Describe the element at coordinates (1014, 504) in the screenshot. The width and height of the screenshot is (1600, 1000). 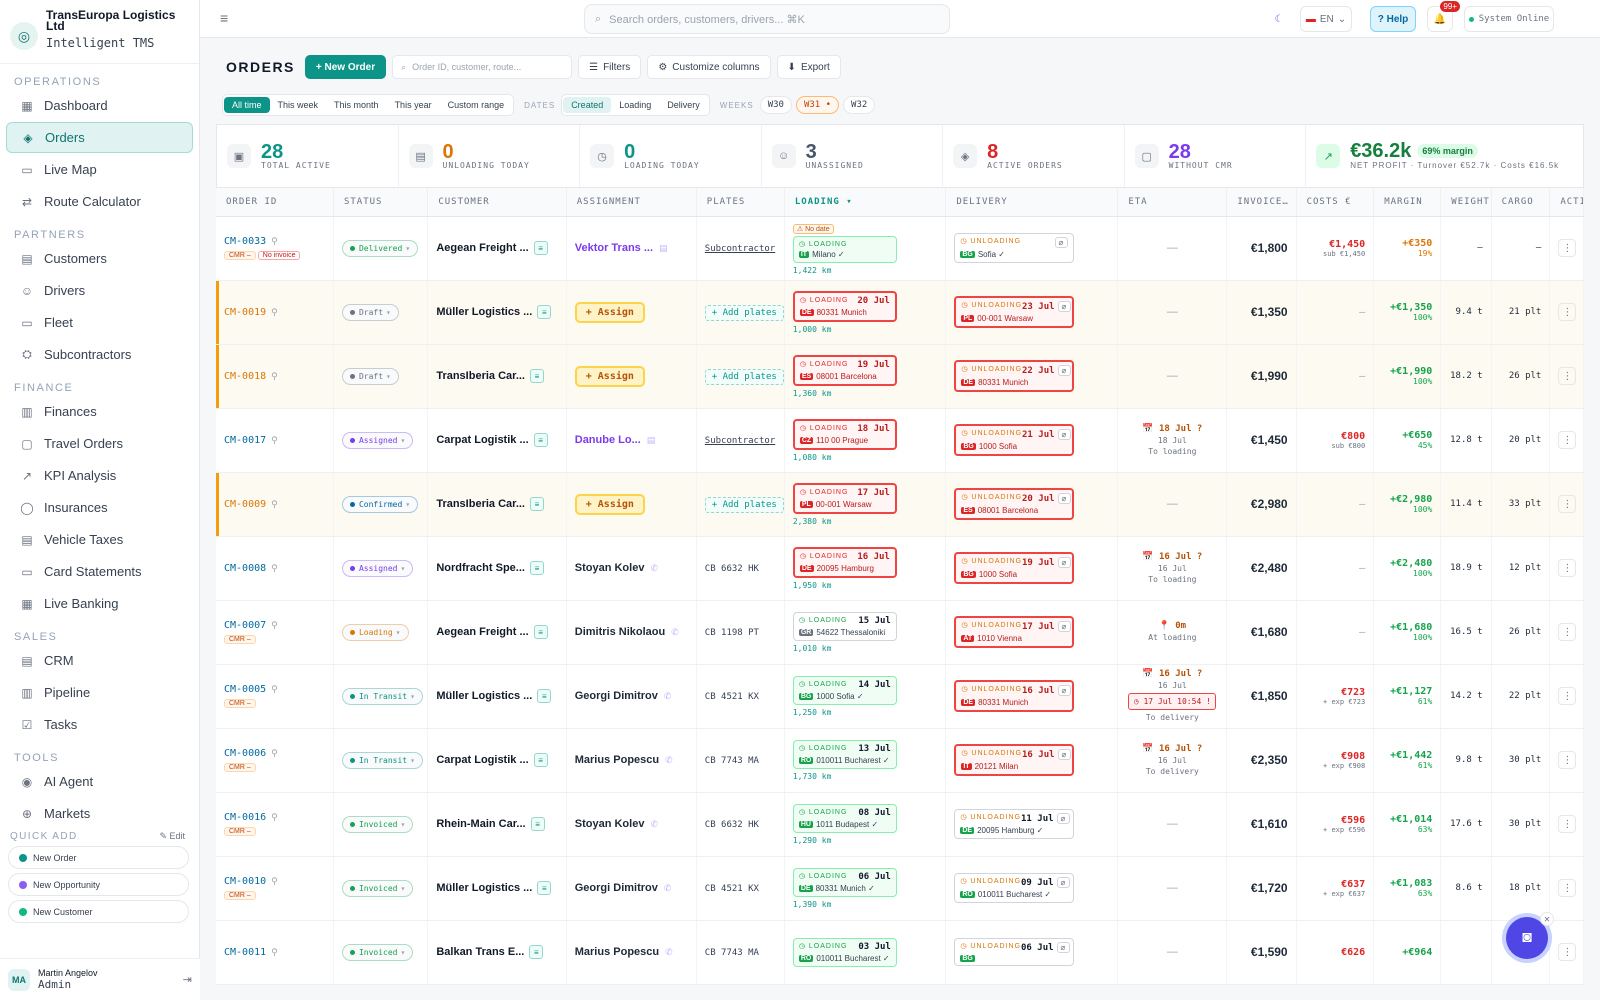
I see `delivery-stop: ◷ UNLOADING 20 Jul ⌀ ES 08001 Barcelona` at that location.